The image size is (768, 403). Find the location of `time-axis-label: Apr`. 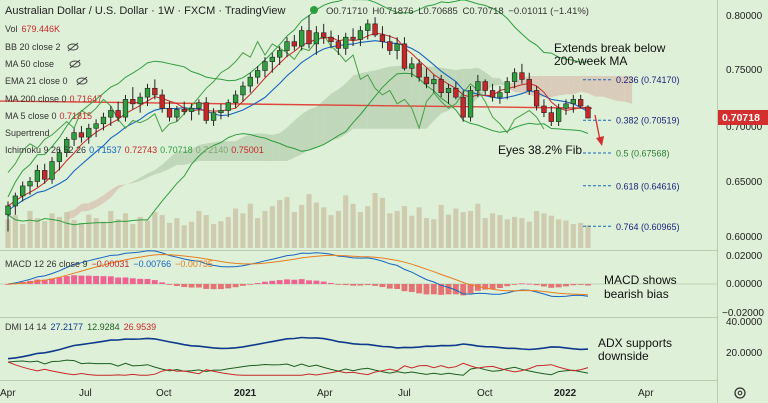

time-axis-label: Apr is located at coordinates (8, 393).